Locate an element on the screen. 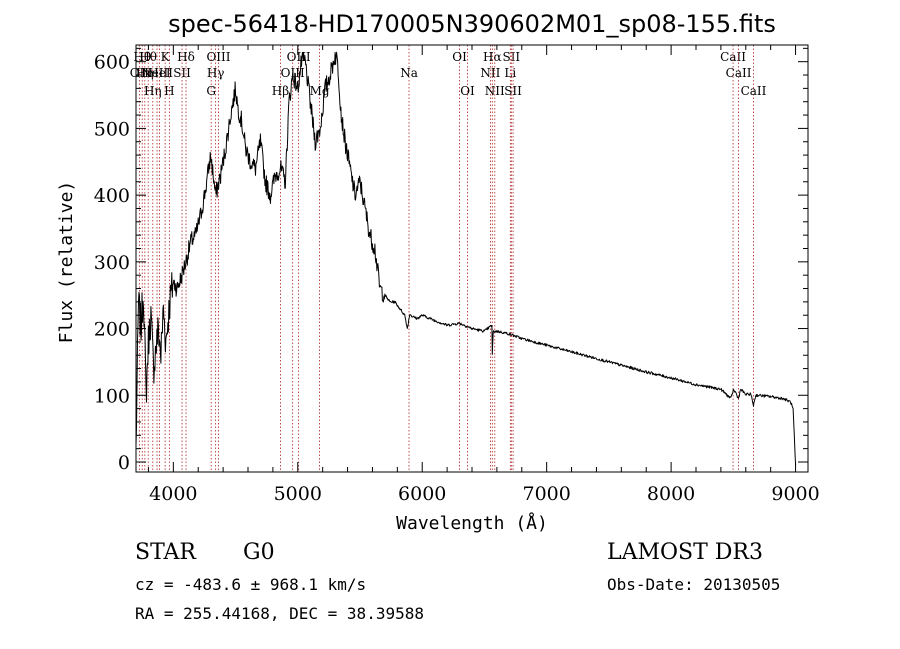 The image size is (900, 649). x-tick-label: 8000 is located at coordinates (671, 494).